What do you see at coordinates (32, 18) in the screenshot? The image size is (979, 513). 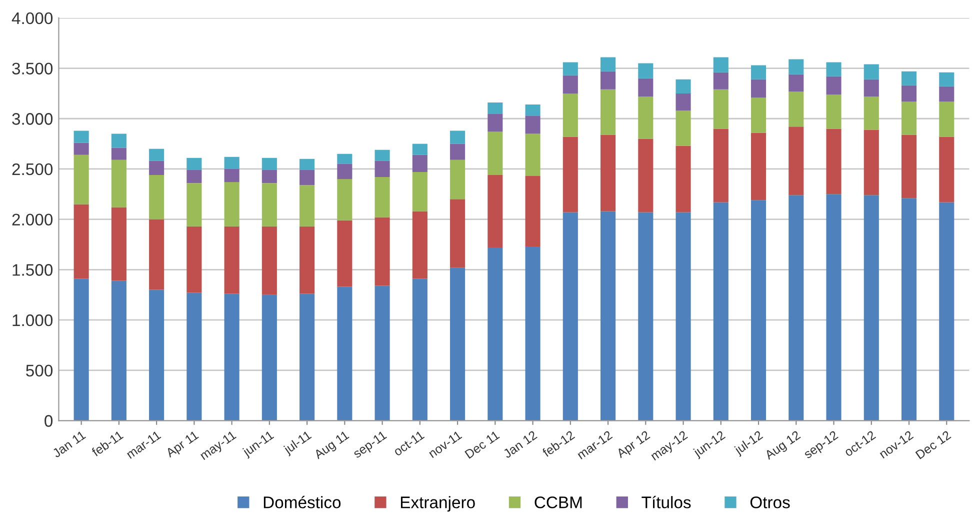 I see `y-tick-label: 4.000` at bounding box center [32, 18].